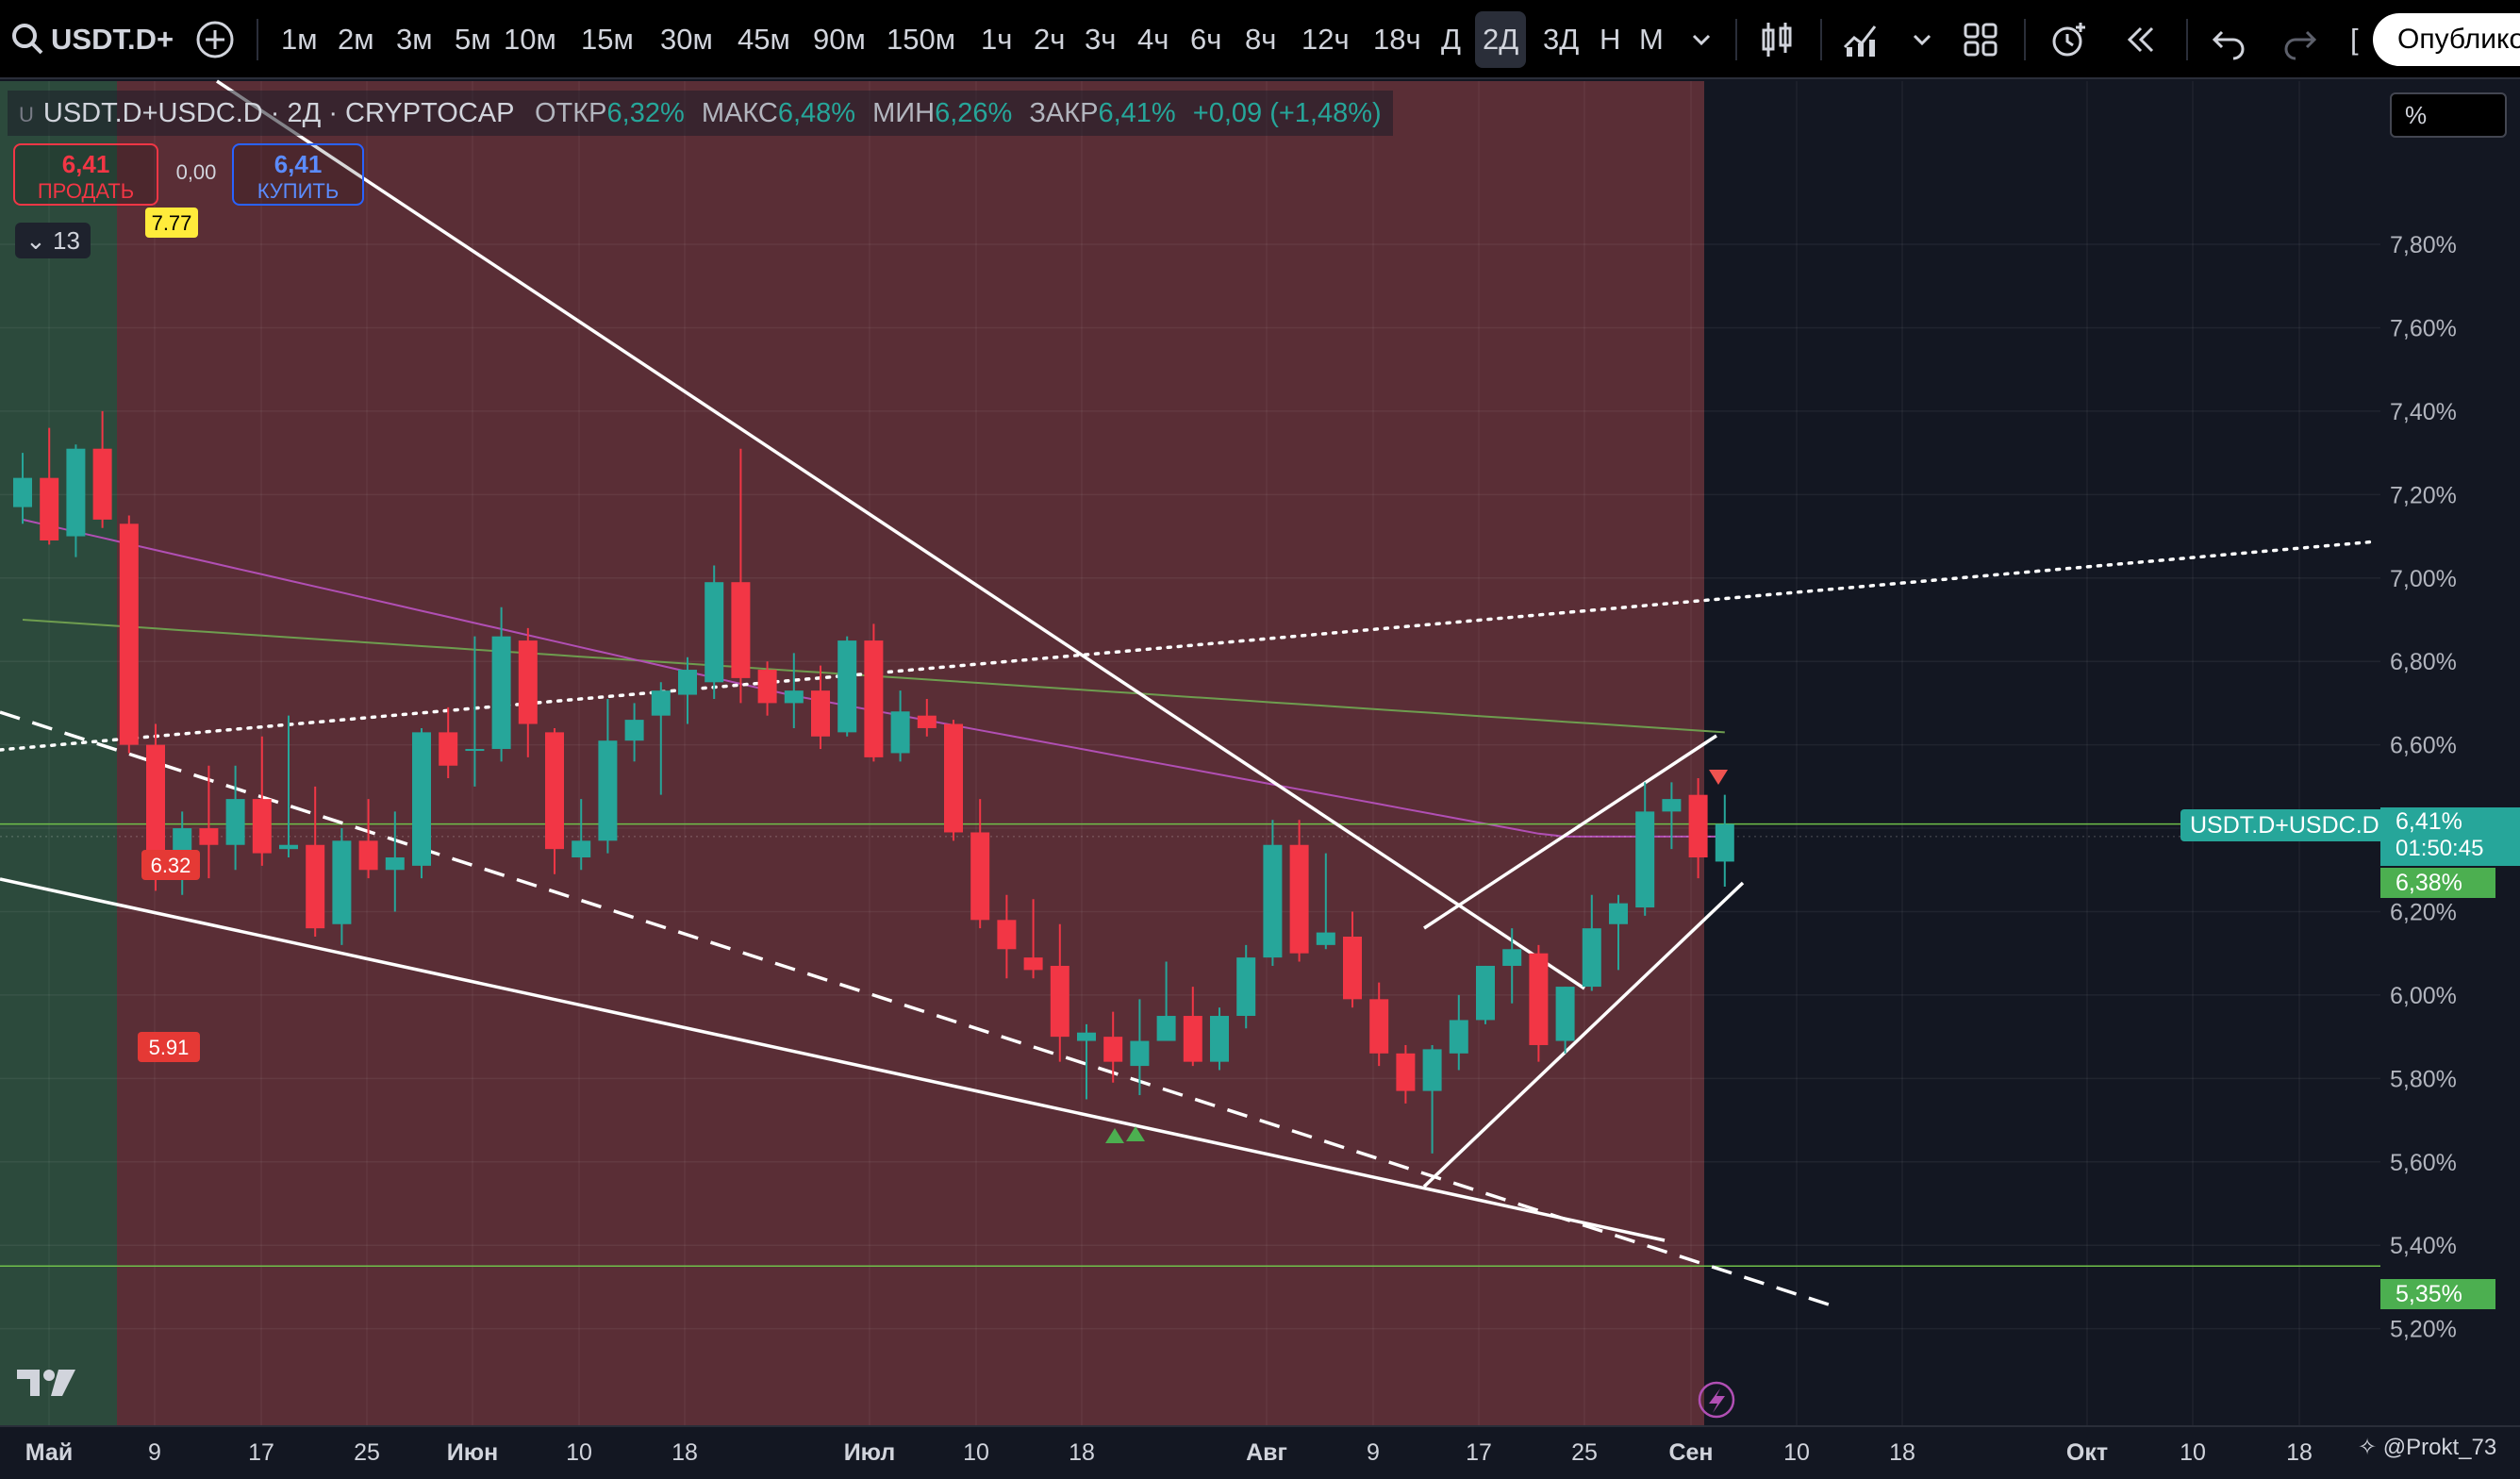 The height and width of the screenshot is (1479, 2520). Describe the element at coordinates (686, 39) in the screenshot. I see `interval-30м: 30м` at that location.